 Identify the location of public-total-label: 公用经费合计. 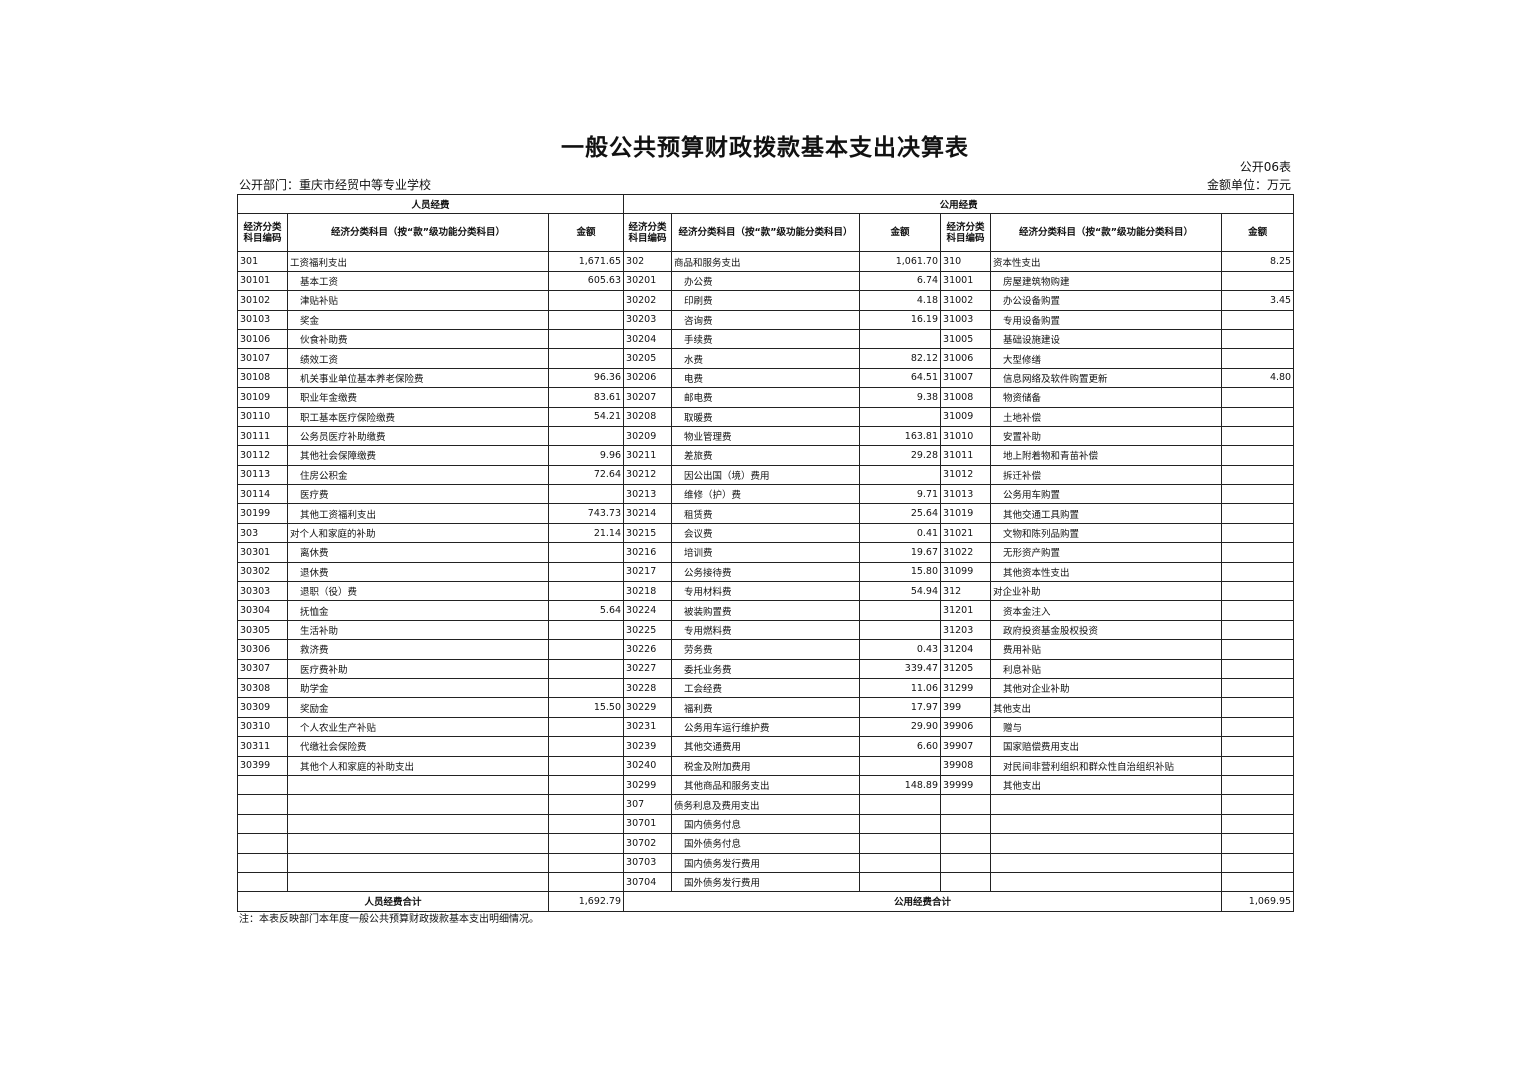
(923, 901).